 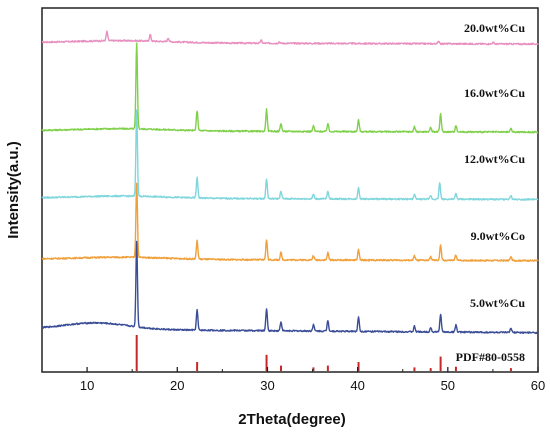 What do you see at coordinates (498, 236) in the screenshot?
I see `series-label: 9.0wt%Co` at bounding box center [498, 236].